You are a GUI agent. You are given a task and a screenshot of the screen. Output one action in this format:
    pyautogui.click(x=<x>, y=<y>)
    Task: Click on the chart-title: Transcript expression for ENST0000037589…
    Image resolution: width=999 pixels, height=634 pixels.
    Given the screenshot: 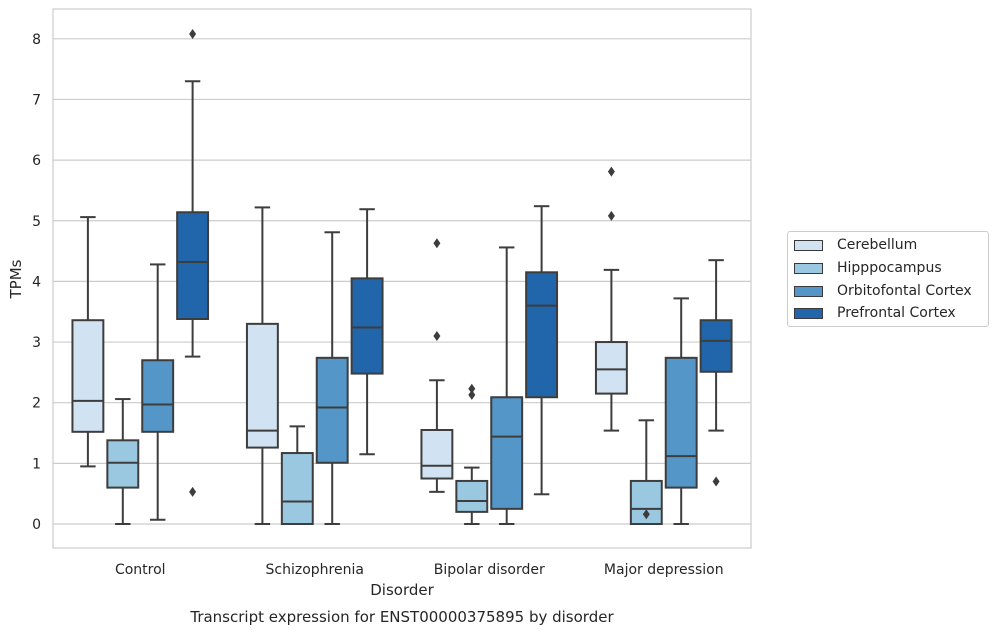 What is the action you would take?
    pyautogui.click(x=401, y=617)
    